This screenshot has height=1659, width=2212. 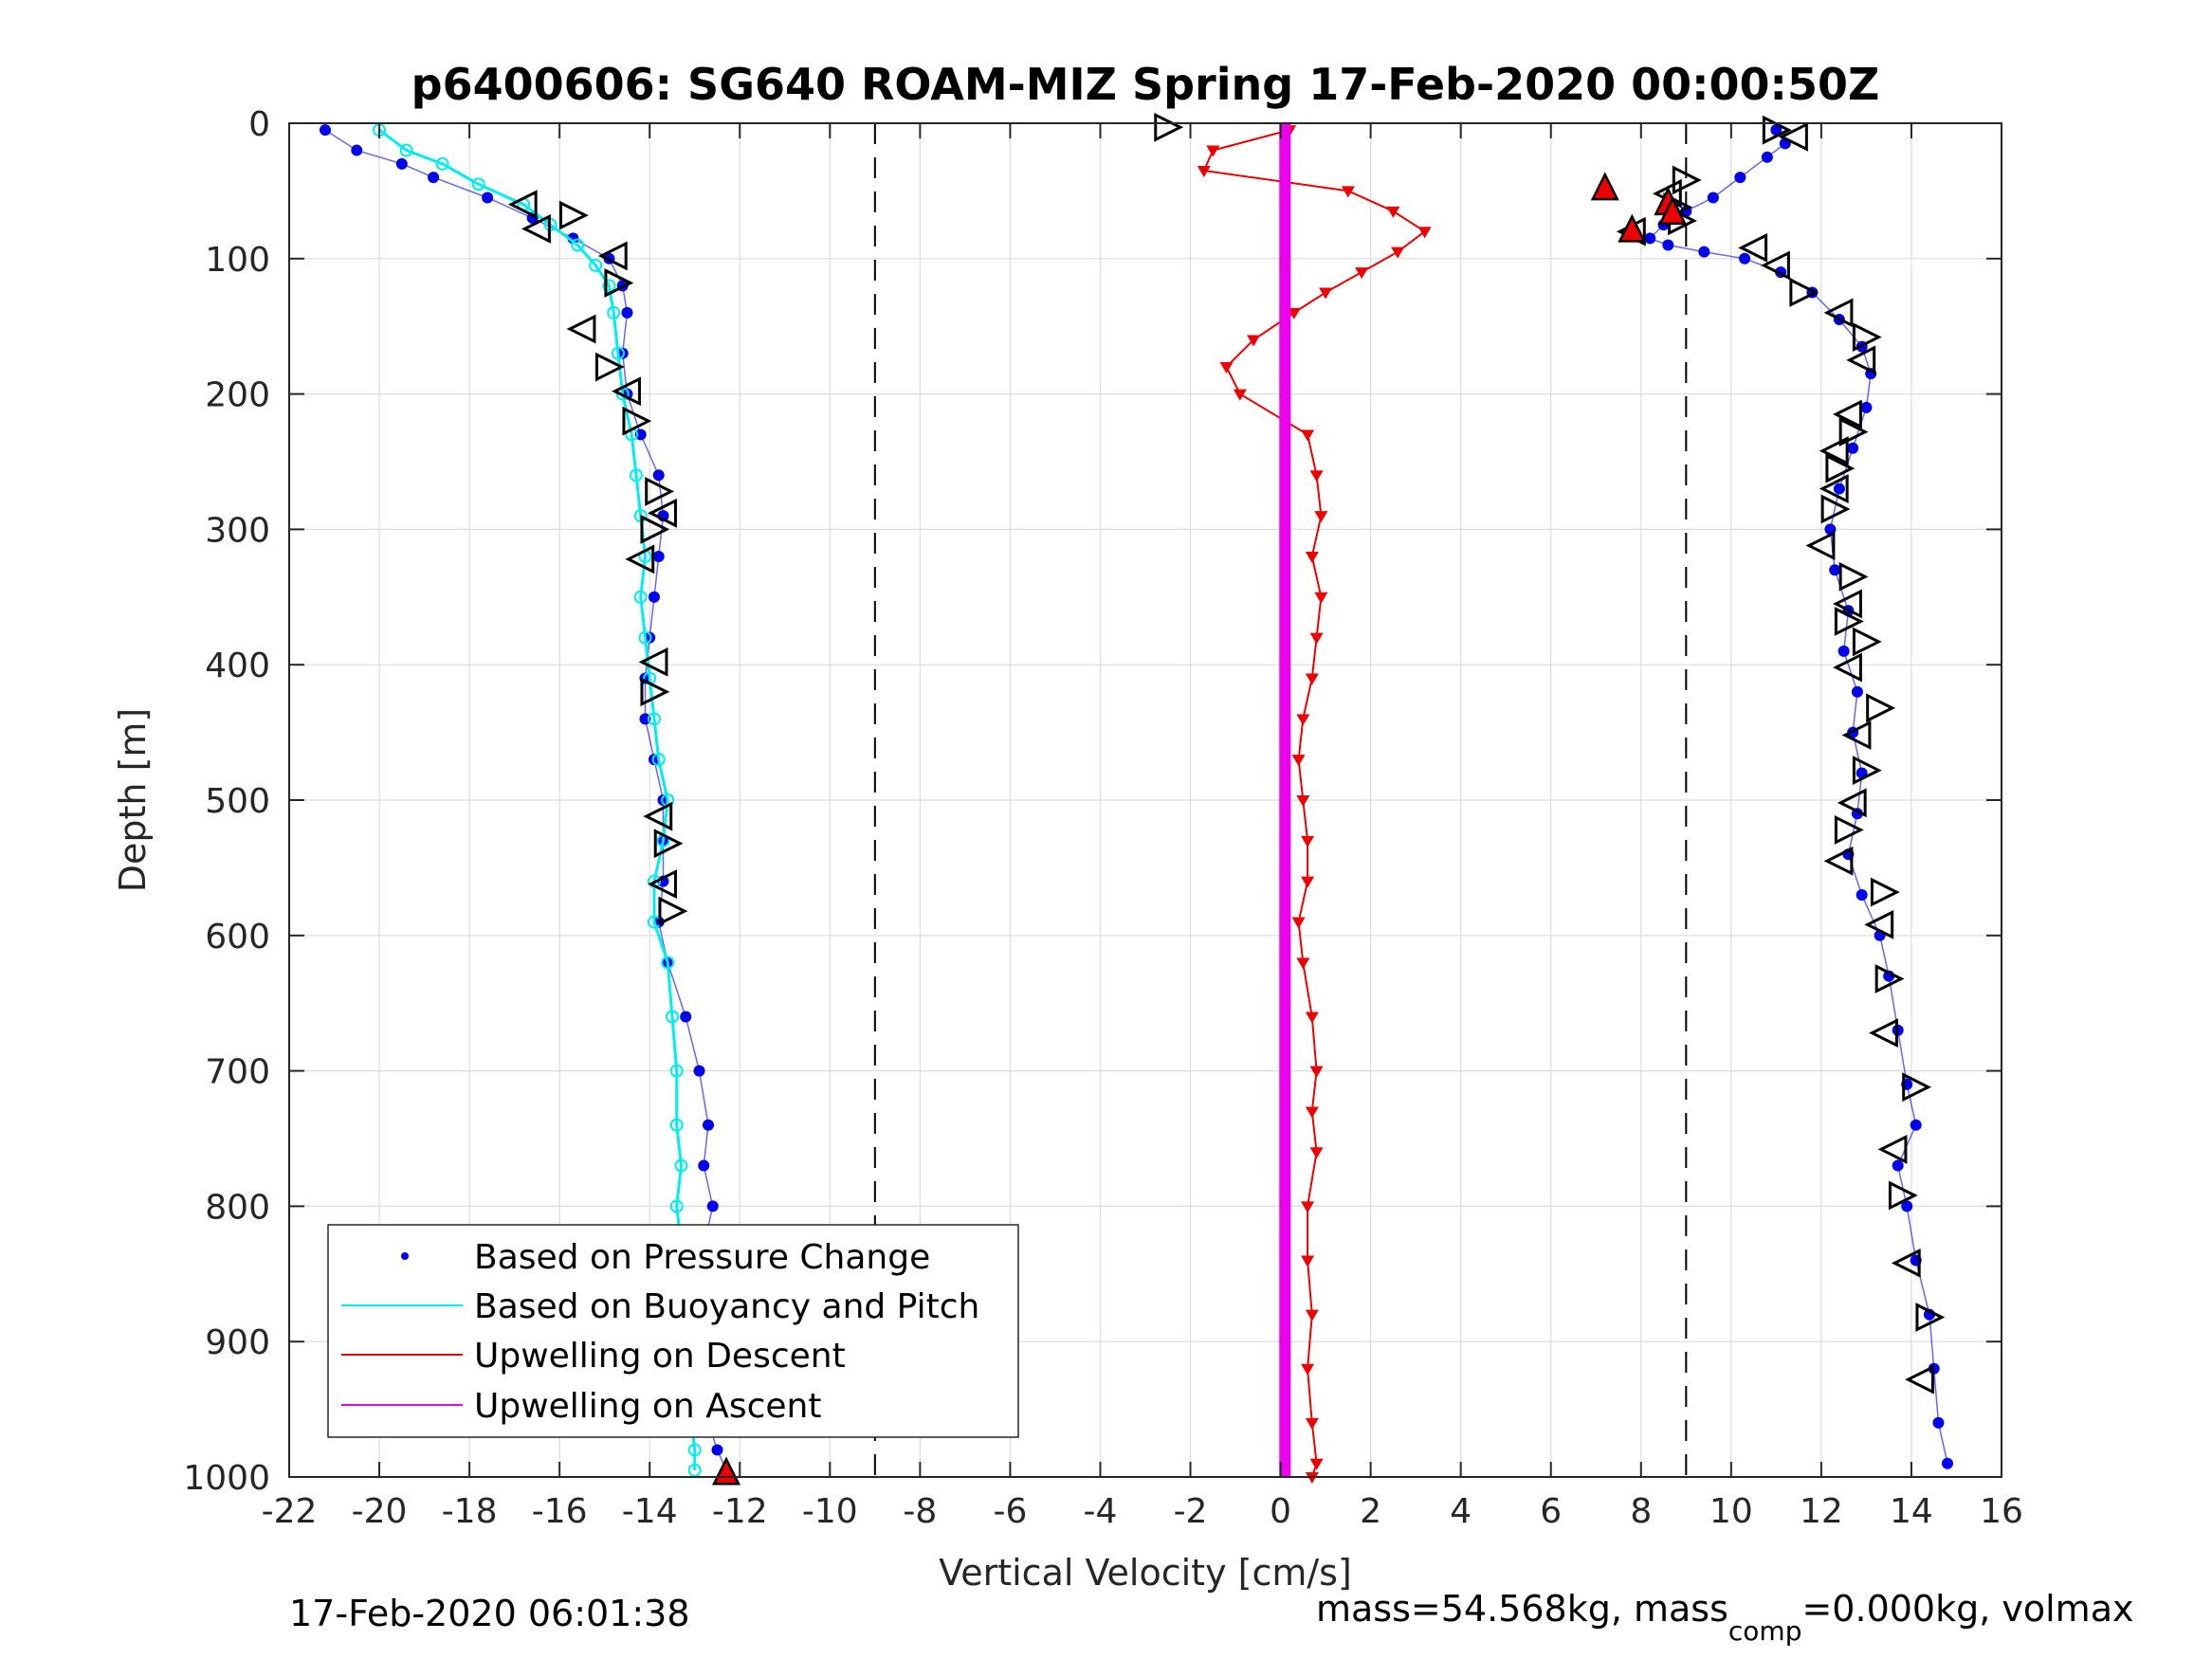 What do you see at coordinates (1522, 1609) in the screenshot?
I see `footer-mass-part1: mass=54.568kg, mass` at bounding box center [1522, 1609].